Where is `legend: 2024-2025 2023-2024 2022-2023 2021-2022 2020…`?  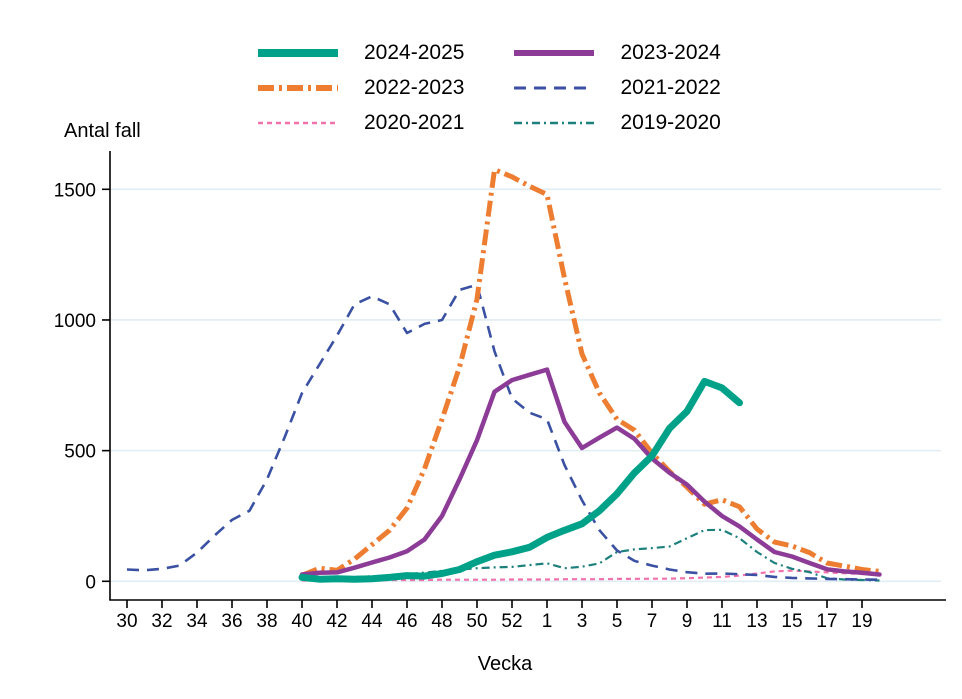 legend: 2024-2025 2023-2024 2022-2023 2021-2022 2020… is located at coordinates (489, 88).